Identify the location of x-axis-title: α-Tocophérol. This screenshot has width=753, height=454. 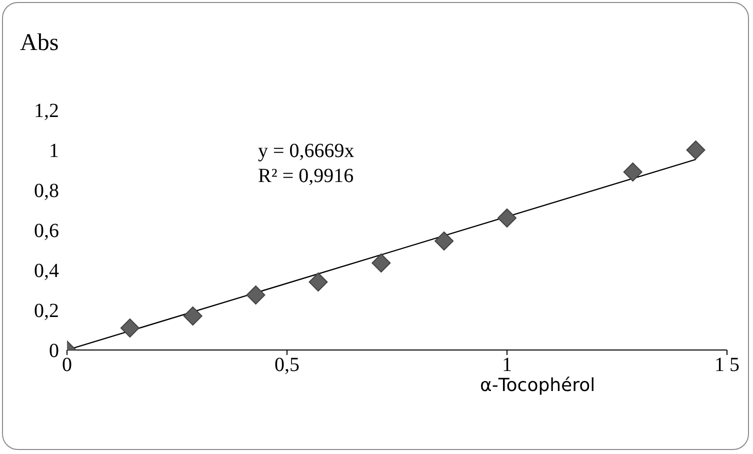
(538, 385).